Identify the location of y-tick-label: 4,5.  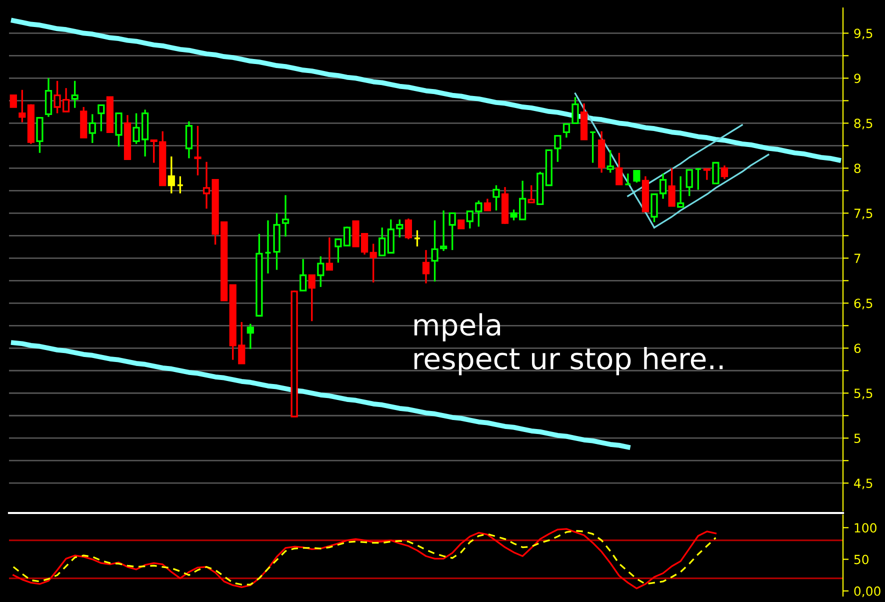
(863, 484).